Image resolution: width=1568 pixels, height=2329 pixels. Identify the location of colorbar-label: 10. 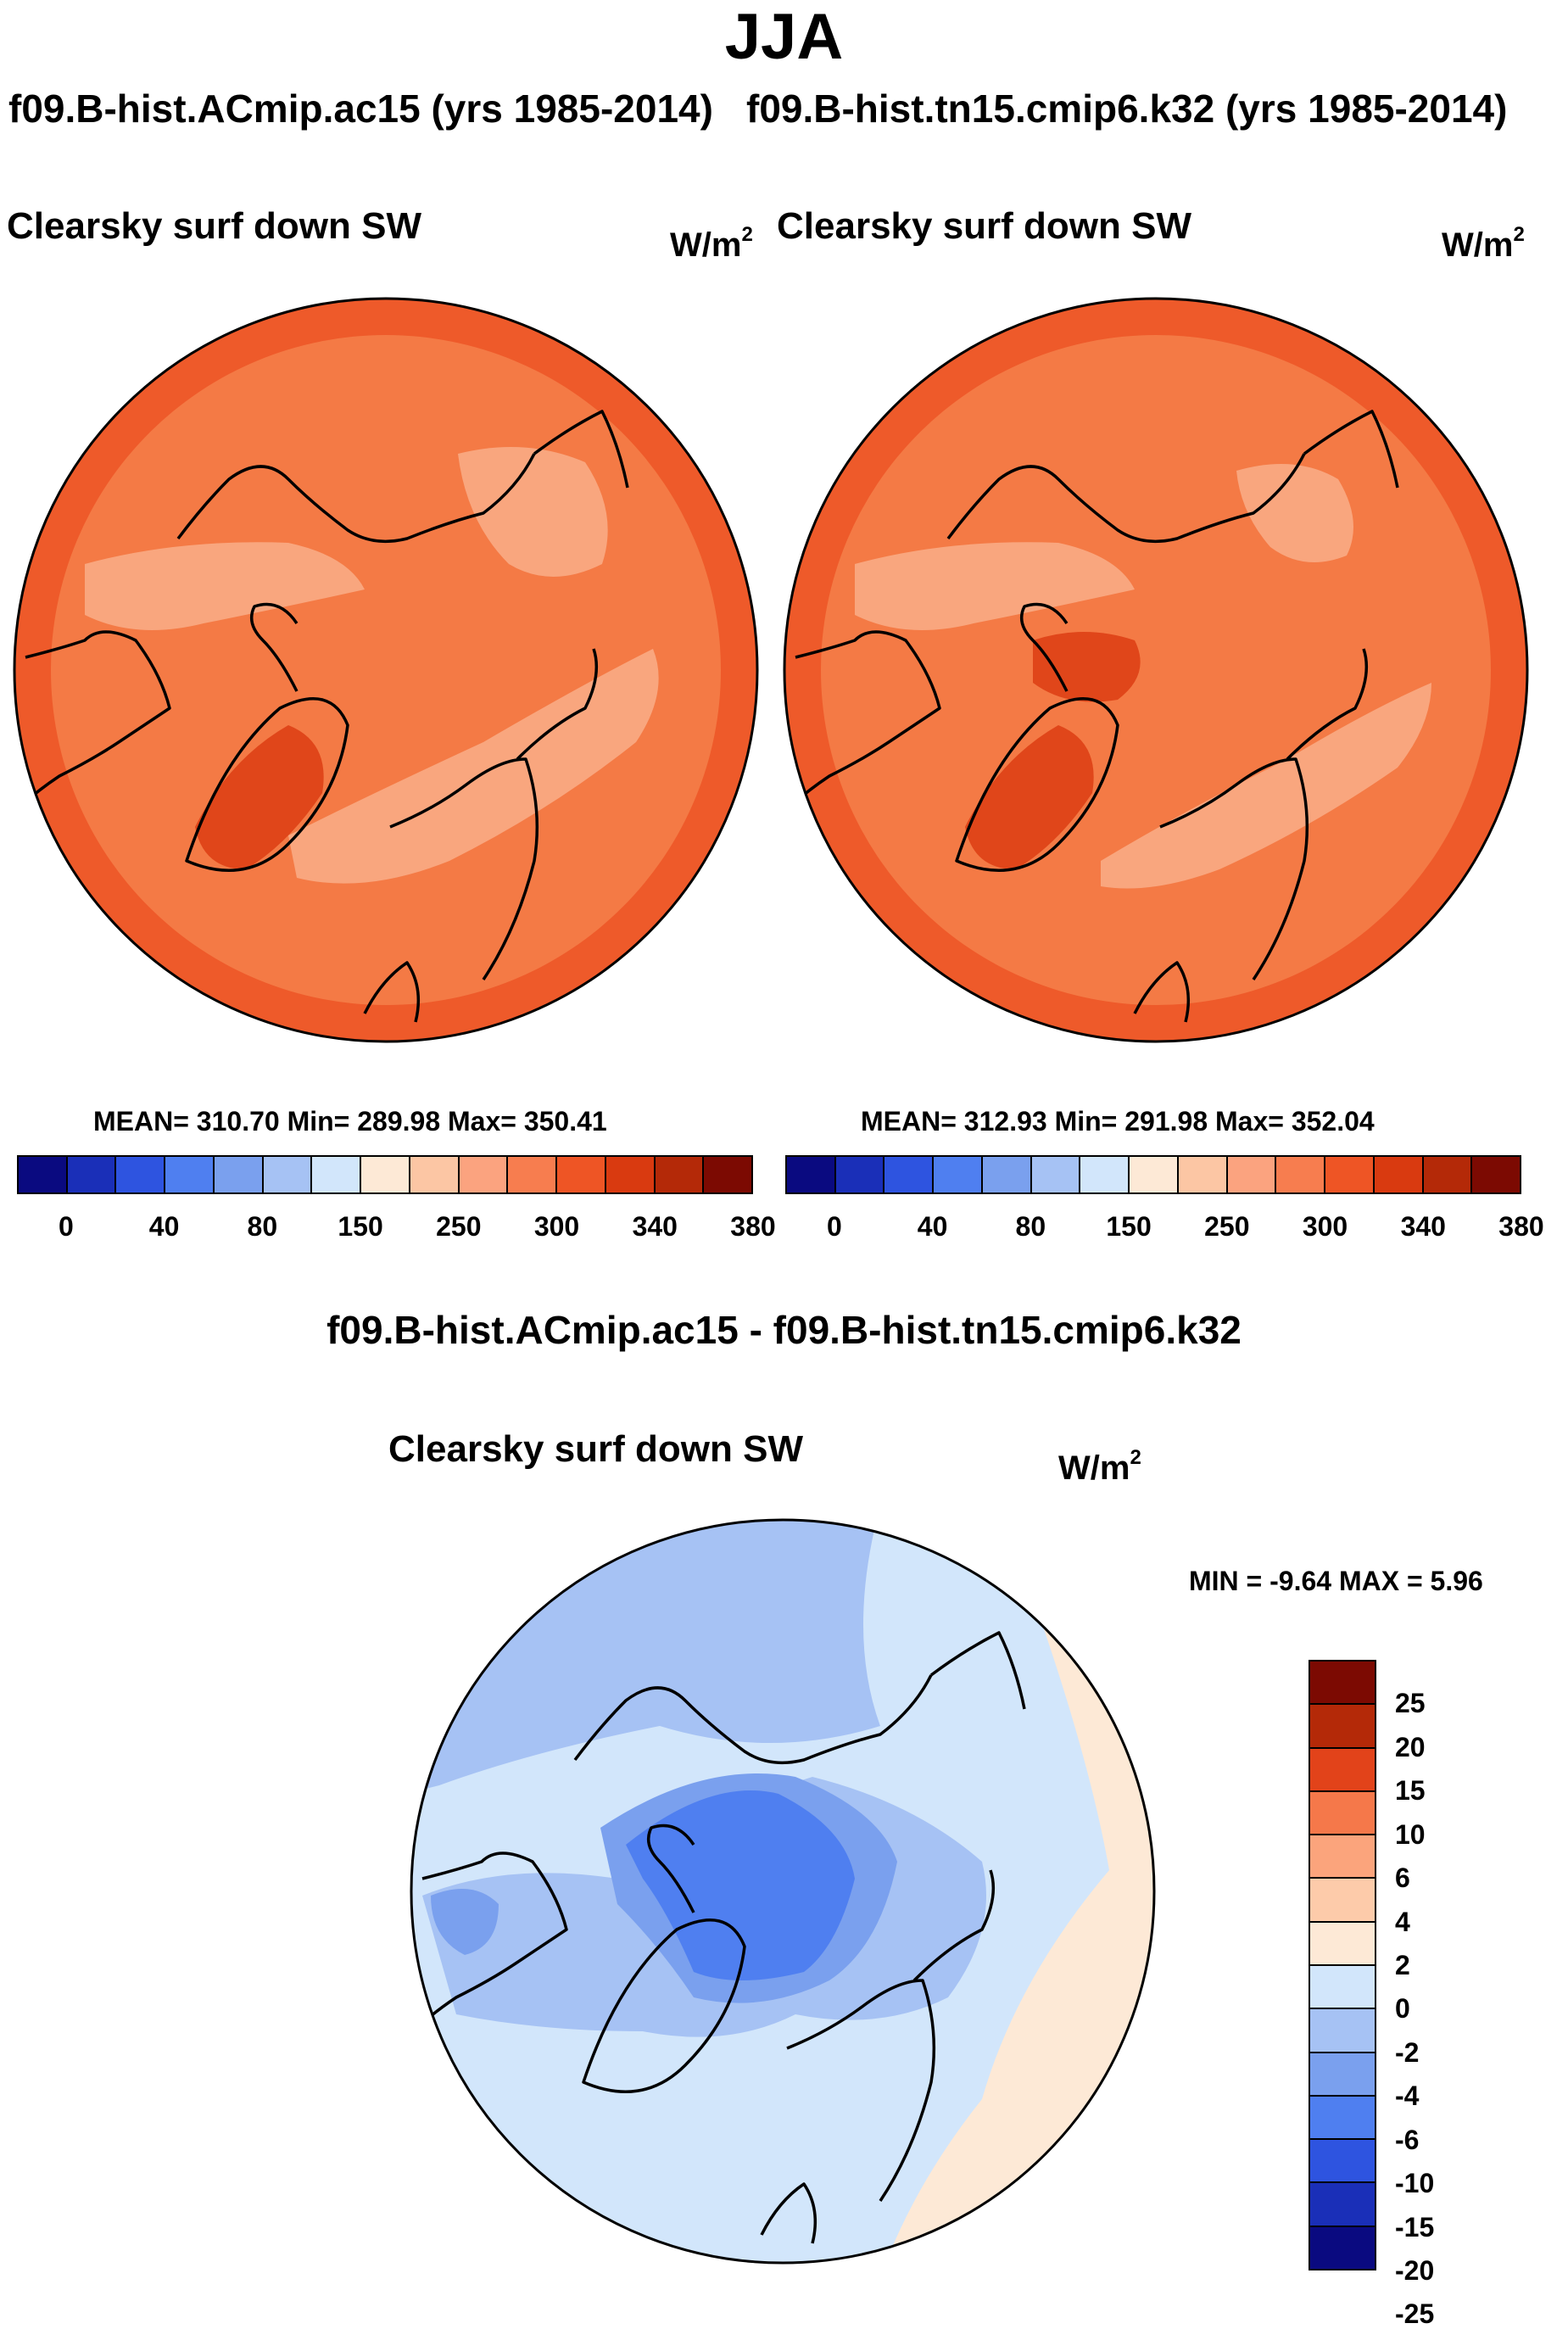
(1411, 1834).